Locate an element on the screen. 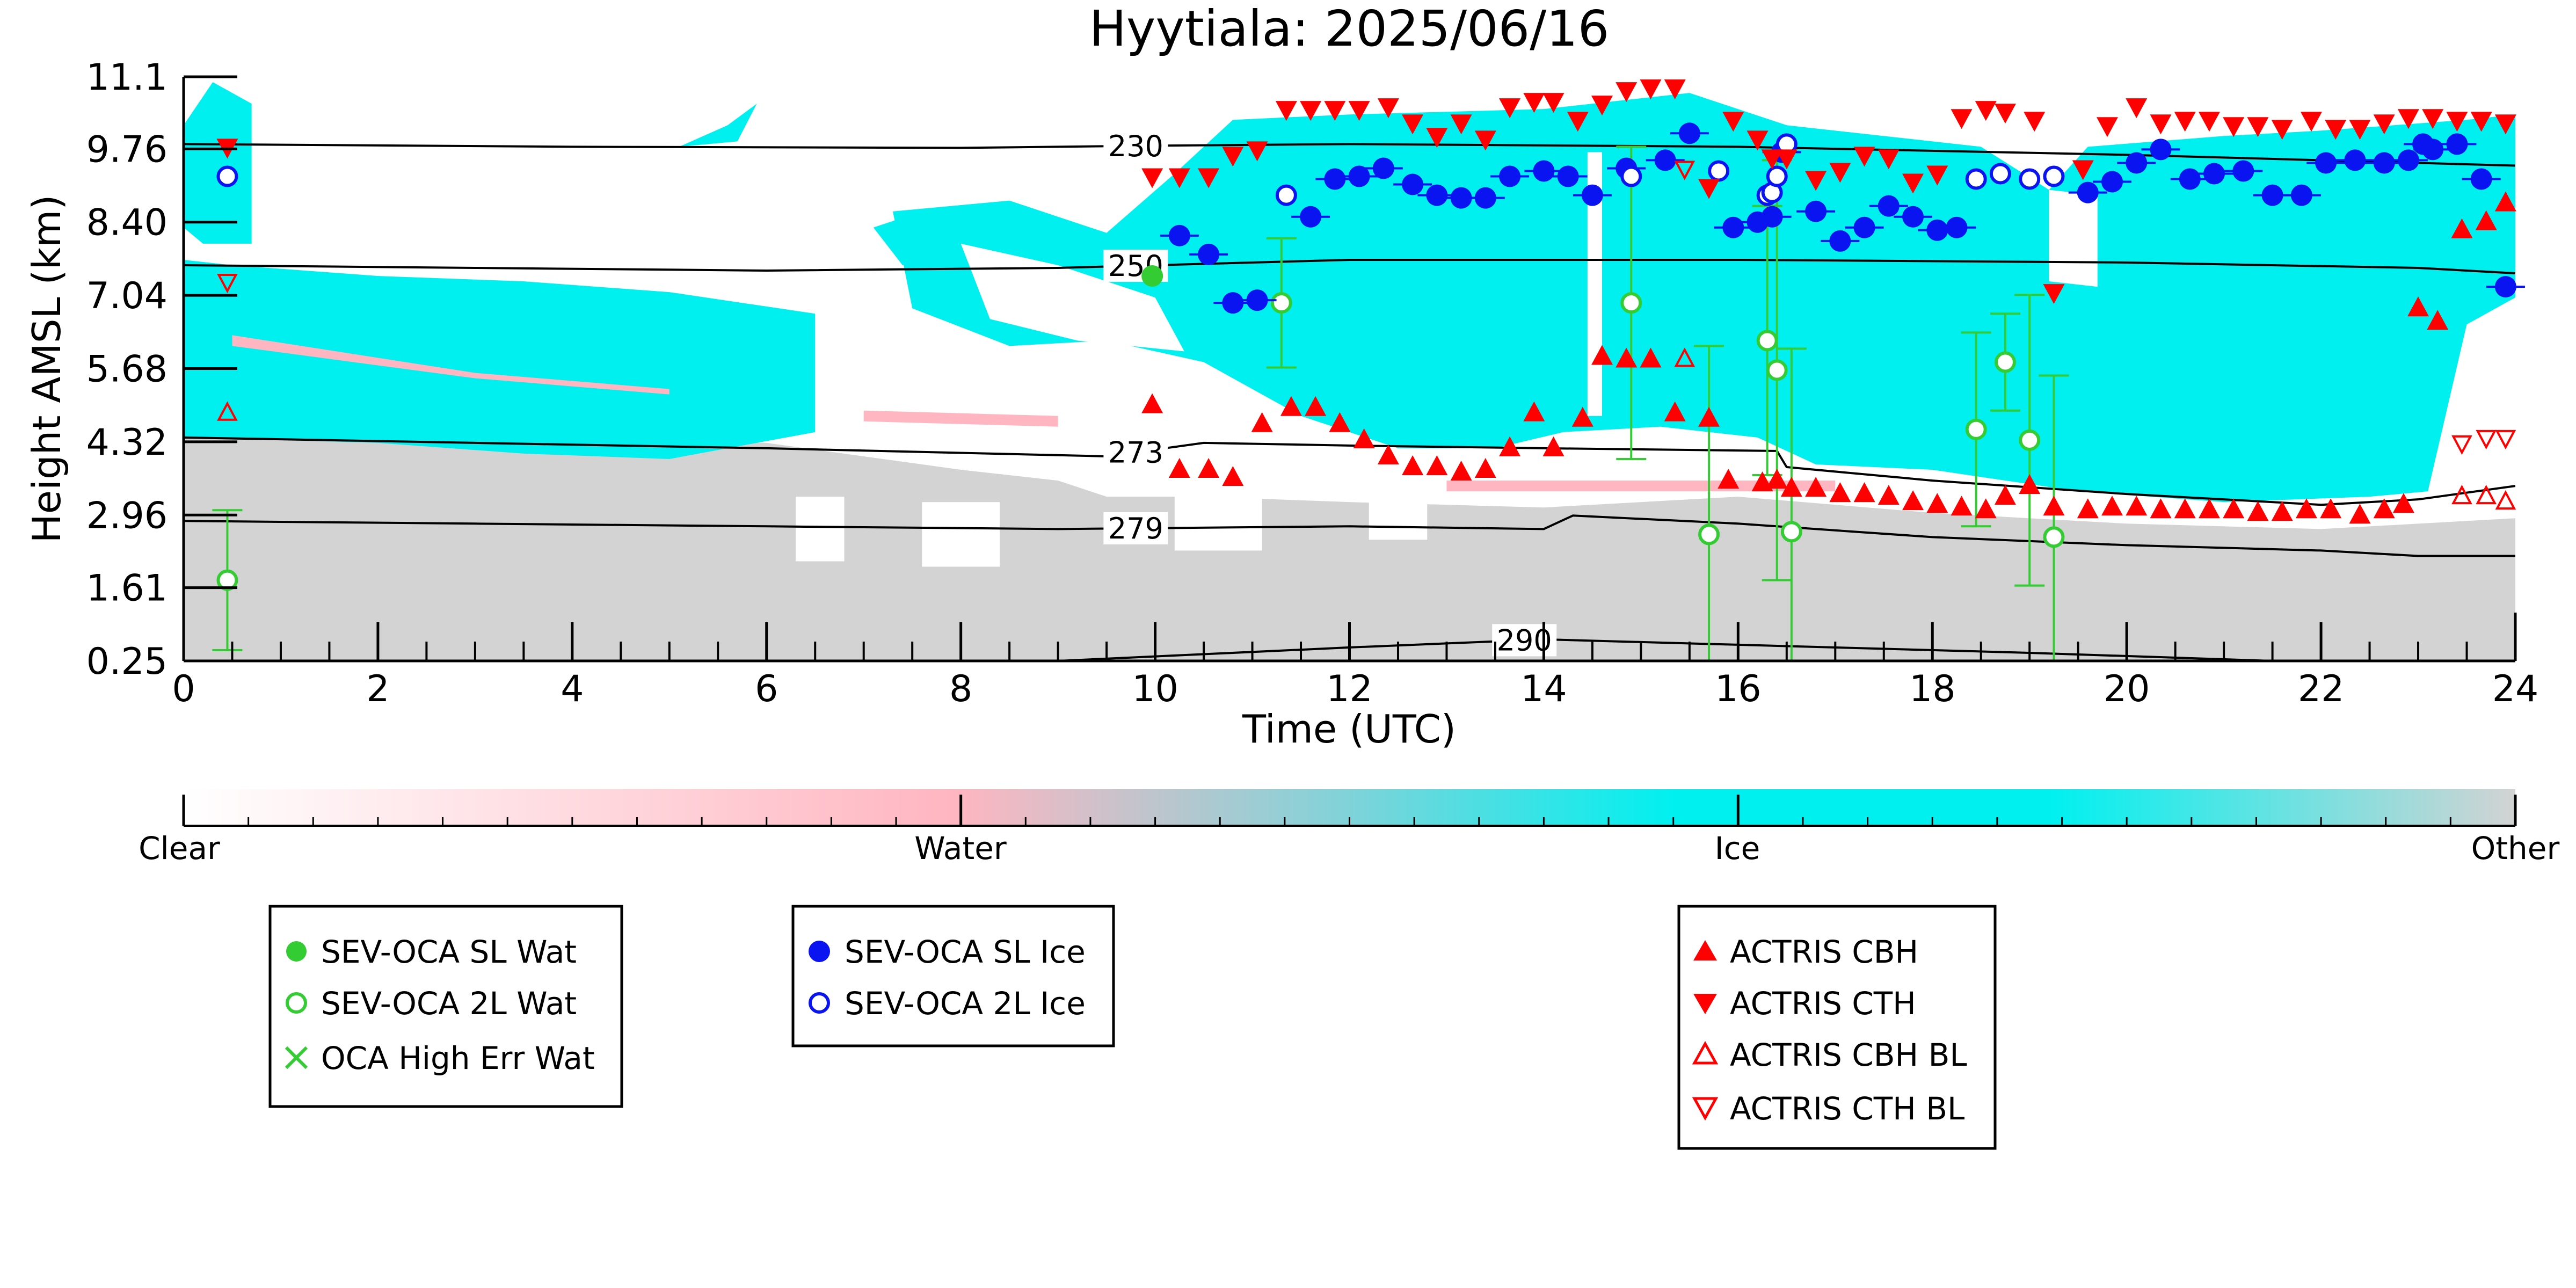 The height and width of the screenshot is (1288, 2576). colorbar-label-water: Water is located at coordinates (960, 848).